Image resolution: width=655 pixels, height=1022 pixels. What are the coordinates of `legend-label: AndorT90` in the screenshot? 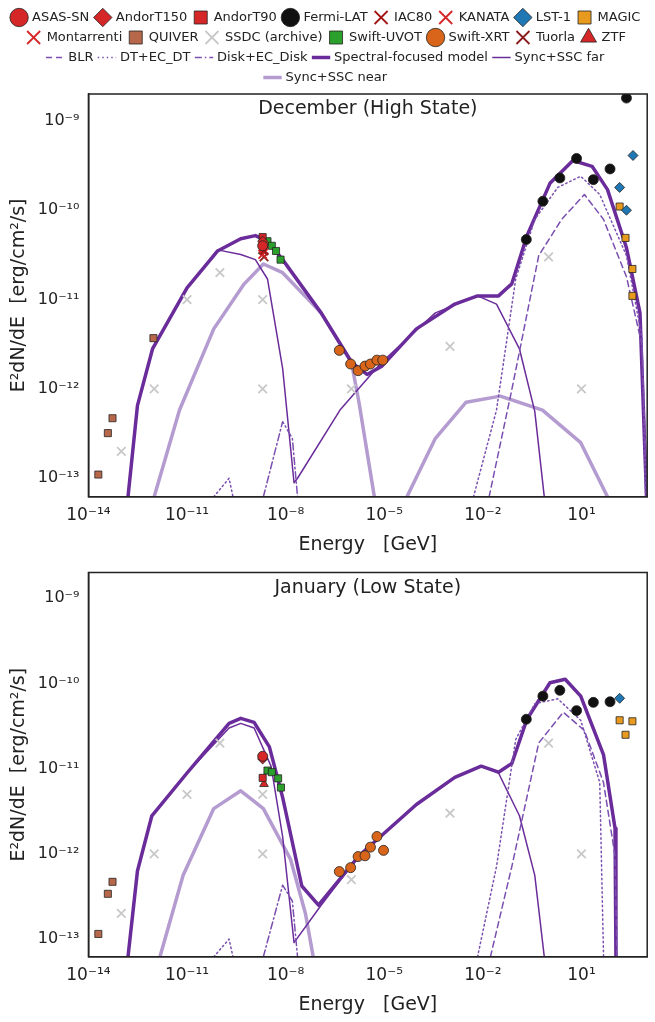 It's located at (245, 16).